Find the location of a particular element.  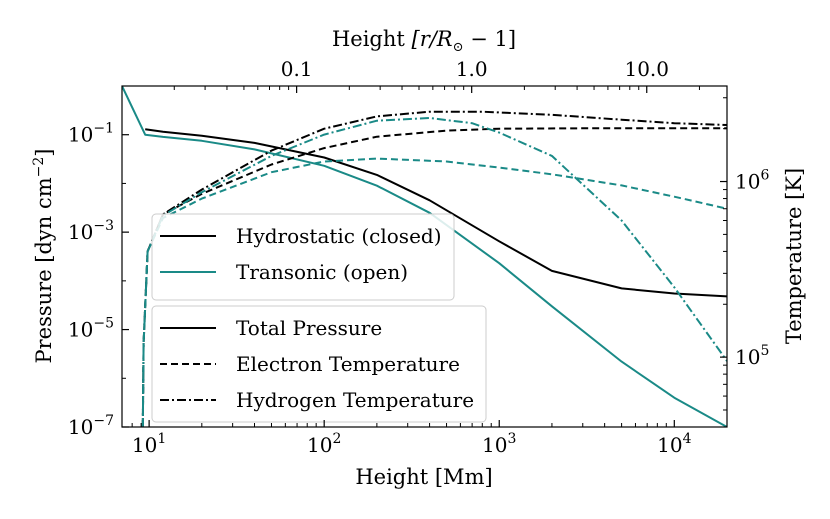

left-tick-label-1: 10⁻³ is located at coordinates (91, 231).